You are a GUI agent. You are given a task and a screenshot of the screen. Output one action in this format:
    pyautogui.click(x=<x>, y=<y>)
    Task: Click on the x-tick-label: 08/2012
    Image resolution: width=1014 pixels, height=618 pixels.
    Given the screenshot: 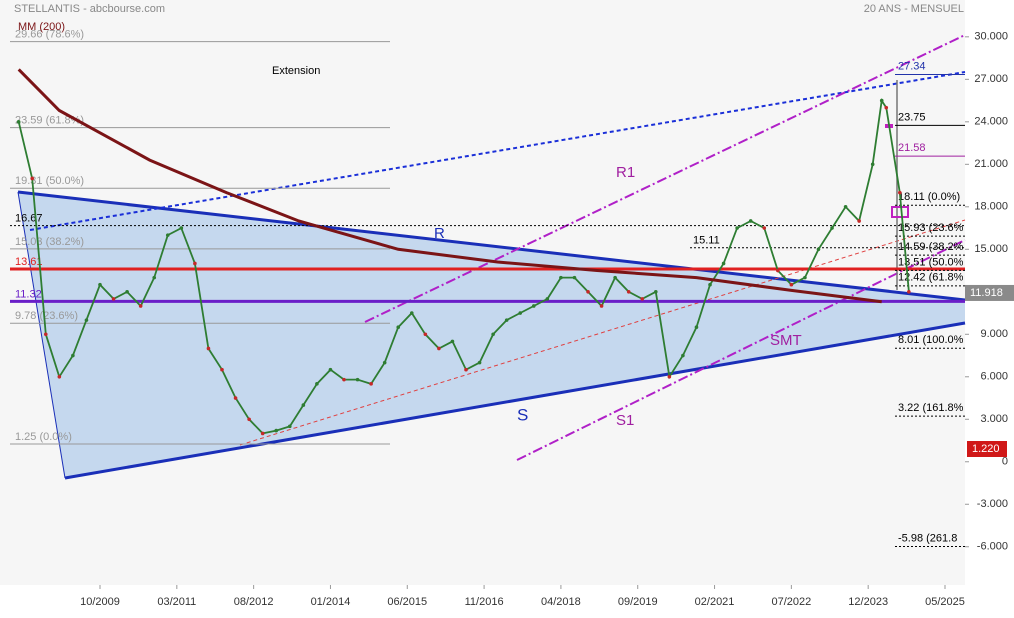 What is the action you would take?
    pyautogui.click(x=254, y=602)
    